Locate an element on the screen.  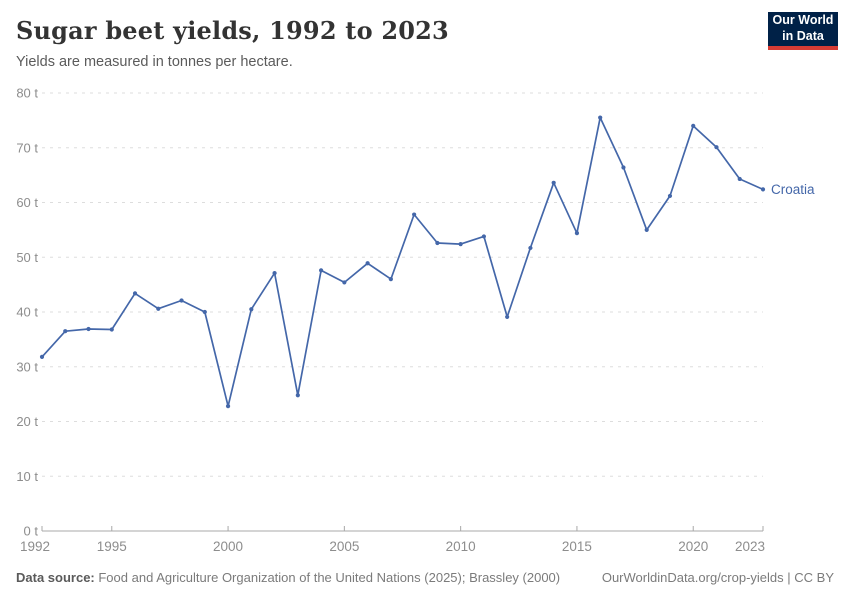
x-axis is located at coordinates (402, 529).